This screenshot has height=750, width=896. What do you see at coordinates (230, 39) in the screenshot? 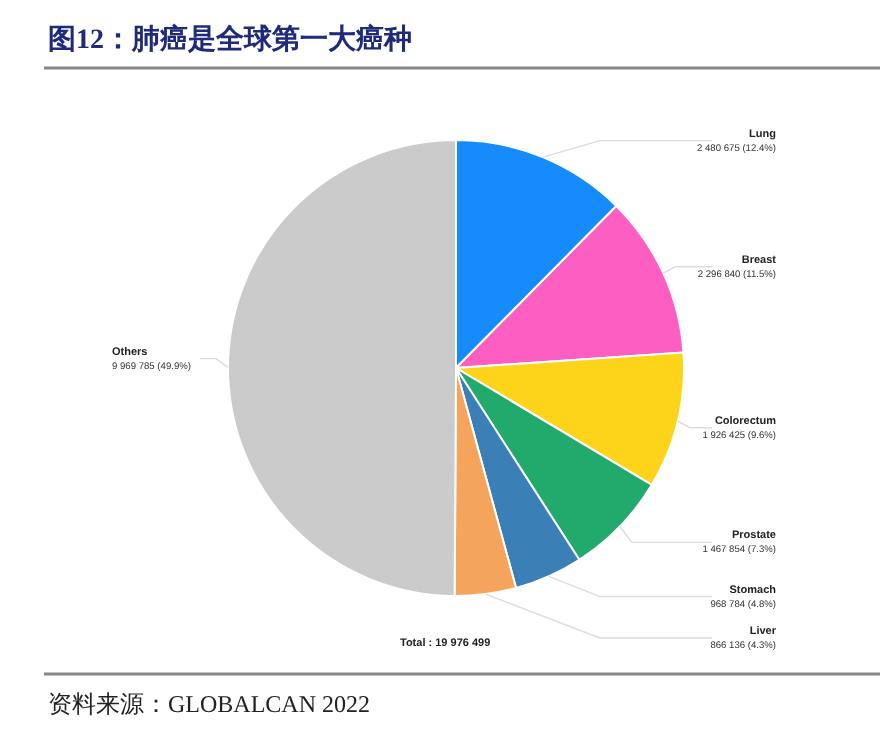
I see `chart-title: 图12：肺癌是全球第一大癌种` at bounding box center [230, 39].